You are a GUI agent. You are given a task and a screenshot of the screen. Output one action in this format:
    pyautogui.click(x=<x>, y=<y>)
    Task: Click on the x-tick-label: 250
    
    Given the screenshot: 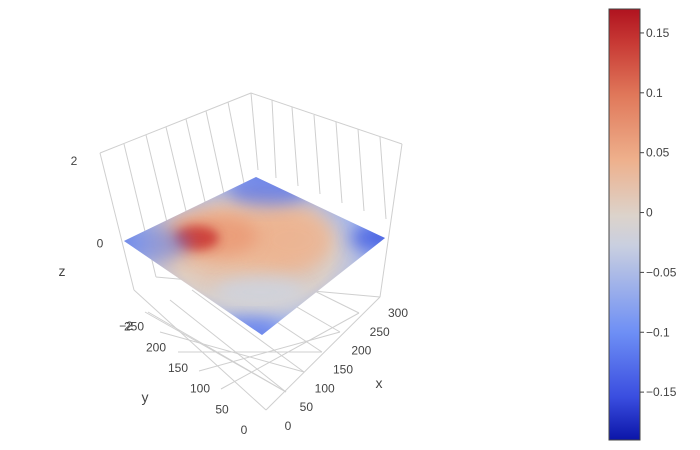 What is the action you would take?
    pyautogui.click(x=380, y=332)
    